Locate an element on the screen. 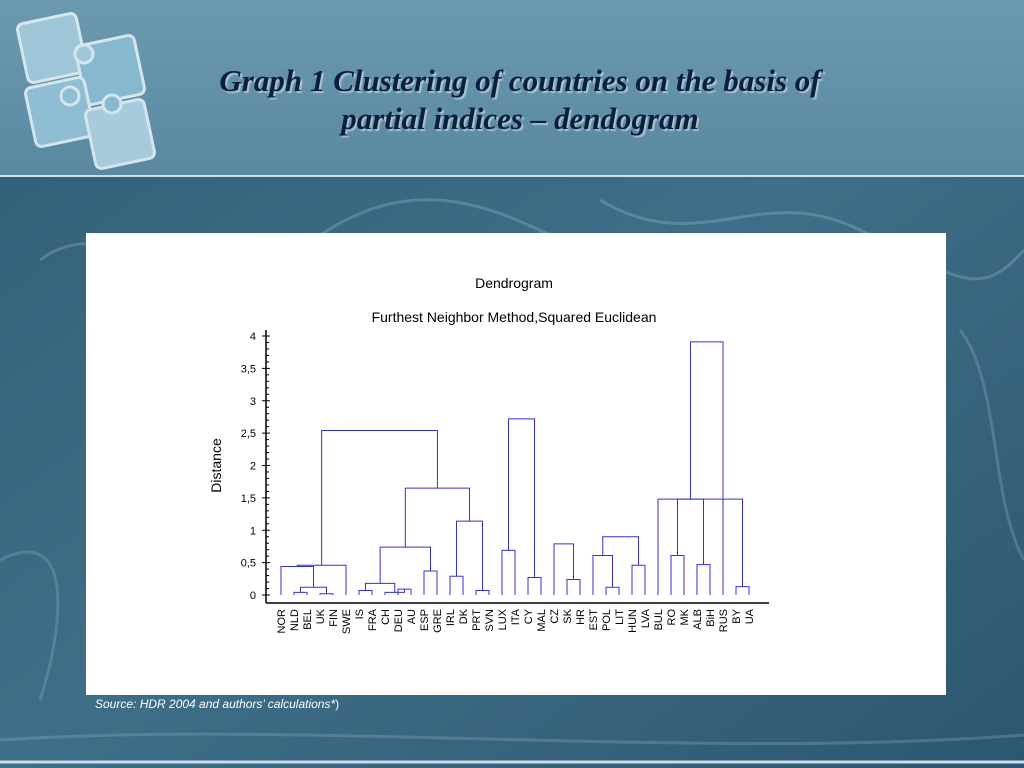 This screenshot has height=768, width=1024. leaf-label: FRA is located at coordinates (373, 619).